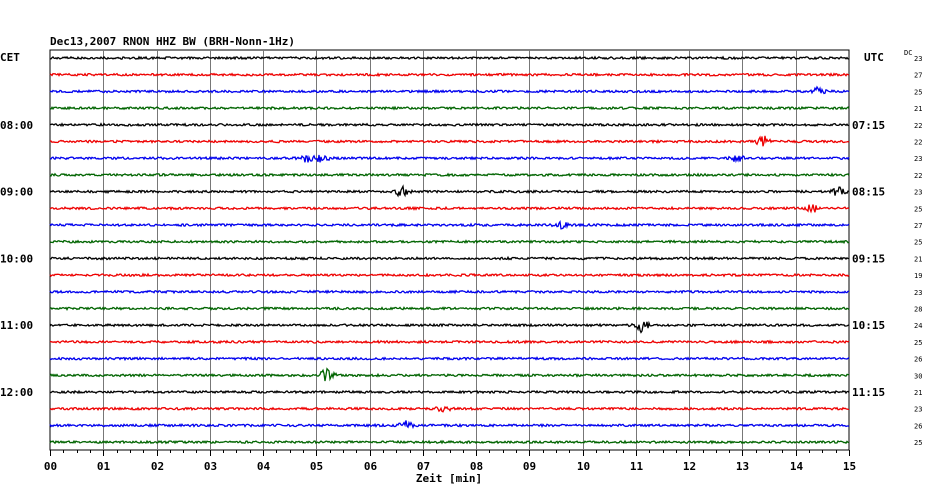 Image resolution: width=930 pixels, height=494 pixels. Describe the element at coordinates (797, 466) in the screenshot. I see `x-tick-label: 14` at that location.